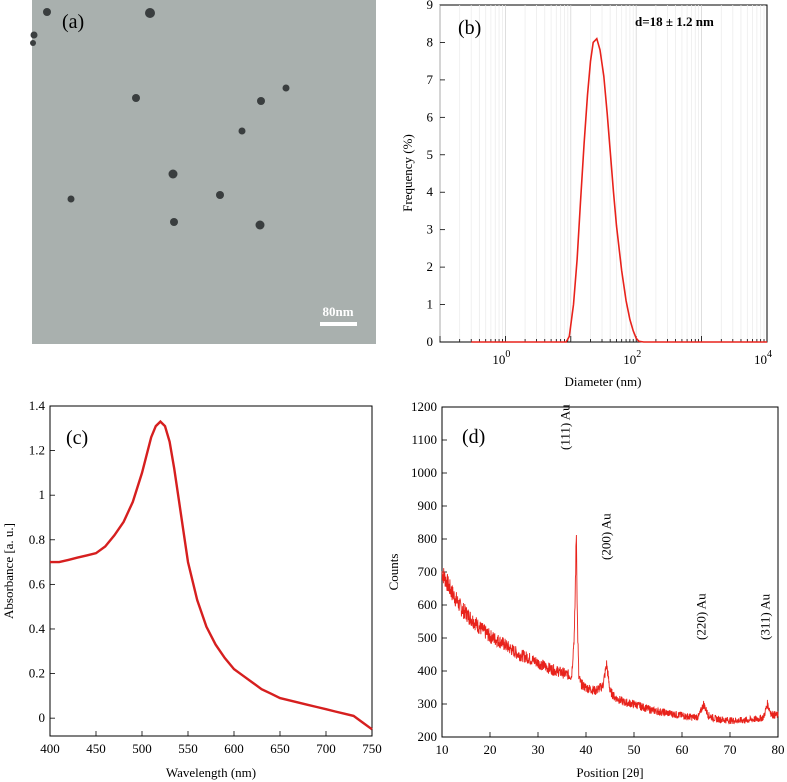 The height and width of the screenshot is (782, 787). Describe the element at coordinates (606, 536) in the screenshot. I see `peak-label: (200) Au` at that location.